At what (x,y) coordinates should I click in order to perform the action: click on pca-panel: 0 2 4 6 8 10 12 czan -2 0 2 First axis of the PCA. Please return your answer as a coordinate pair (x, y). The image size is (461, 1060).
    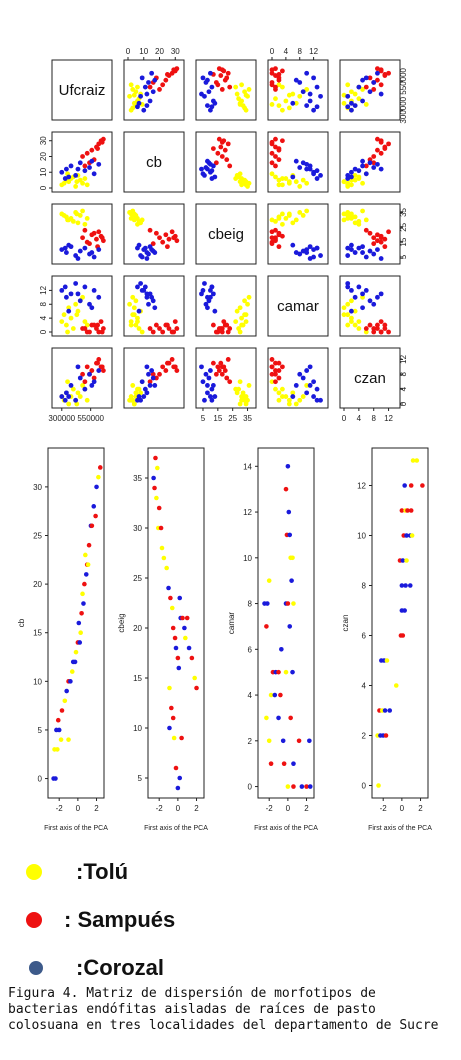
    Looking at the image, I should click on (386, 639).